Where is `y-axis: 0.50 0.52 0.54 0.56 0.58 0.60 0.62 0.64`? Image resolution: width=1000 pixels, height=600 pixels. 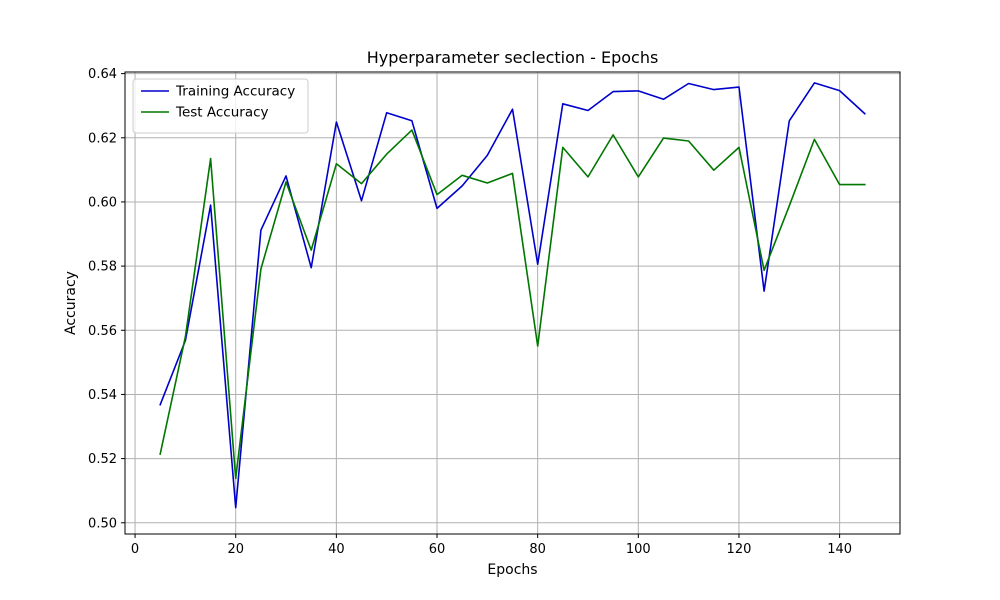
y-axis: 0.50 0.52 0.54 0.56 0.58 0.60 0.62 0.64 is located at coordinates (106, 299).